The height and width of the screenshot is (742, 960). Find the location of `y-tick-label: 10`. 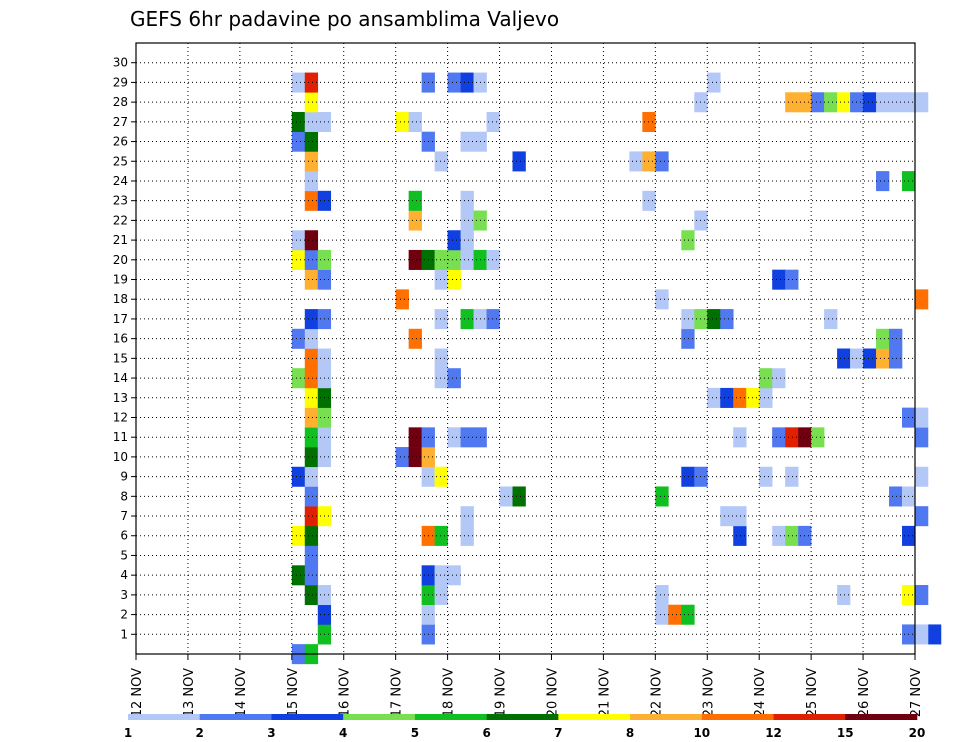

y-tick-label: 10 is located at coordinates (120, 457).